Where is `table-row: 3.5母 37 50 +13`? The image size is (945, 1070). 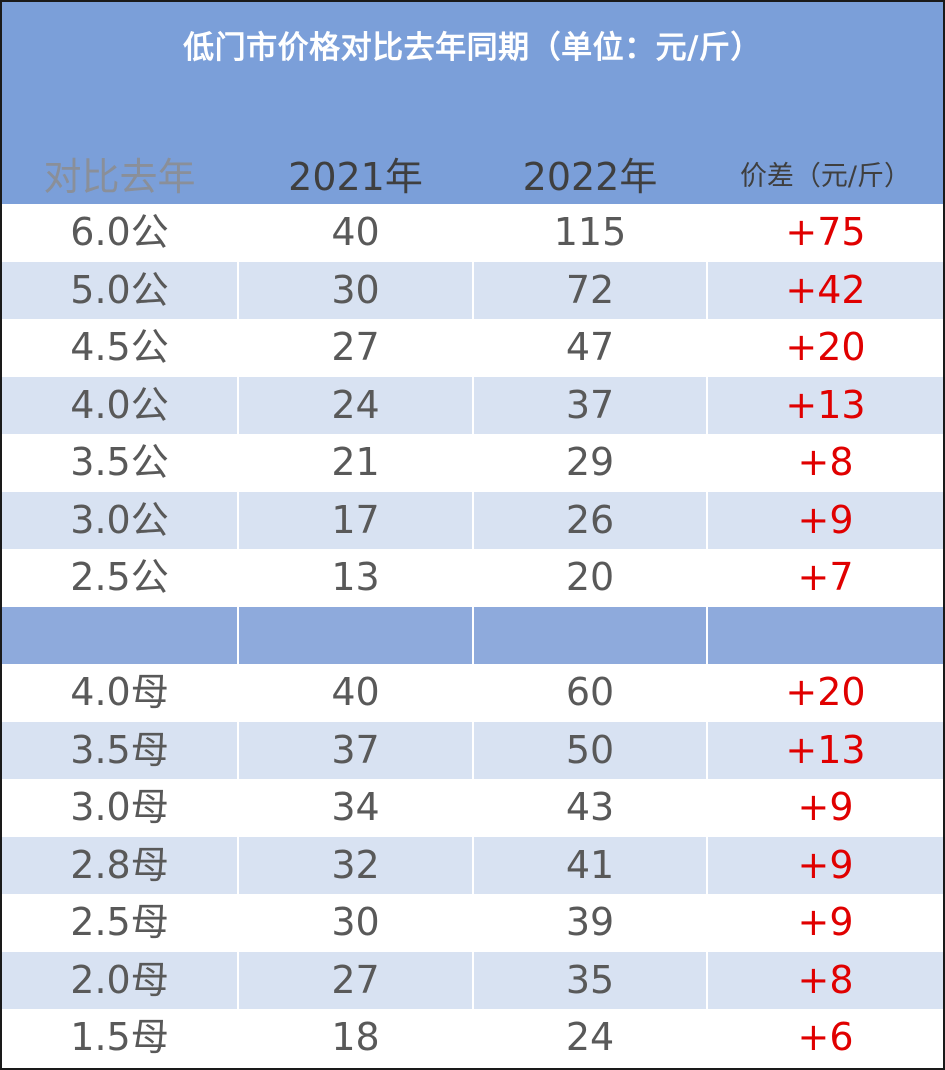 table-row: 3.5母 37 50 +13 is located at coordinates (472, 750).